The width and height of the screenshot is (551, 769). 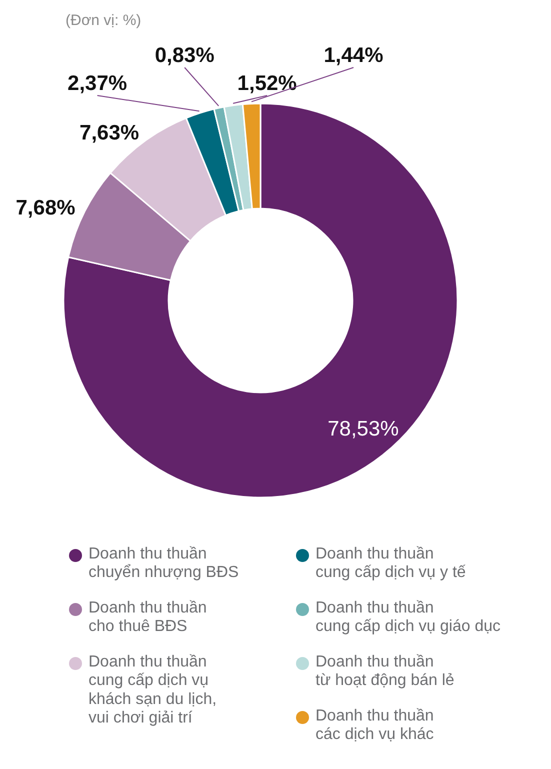 I want to click on legend-label: Doanh thu thuần cung cấp dịch vụ giáo dục, so click(x=408, y=618).